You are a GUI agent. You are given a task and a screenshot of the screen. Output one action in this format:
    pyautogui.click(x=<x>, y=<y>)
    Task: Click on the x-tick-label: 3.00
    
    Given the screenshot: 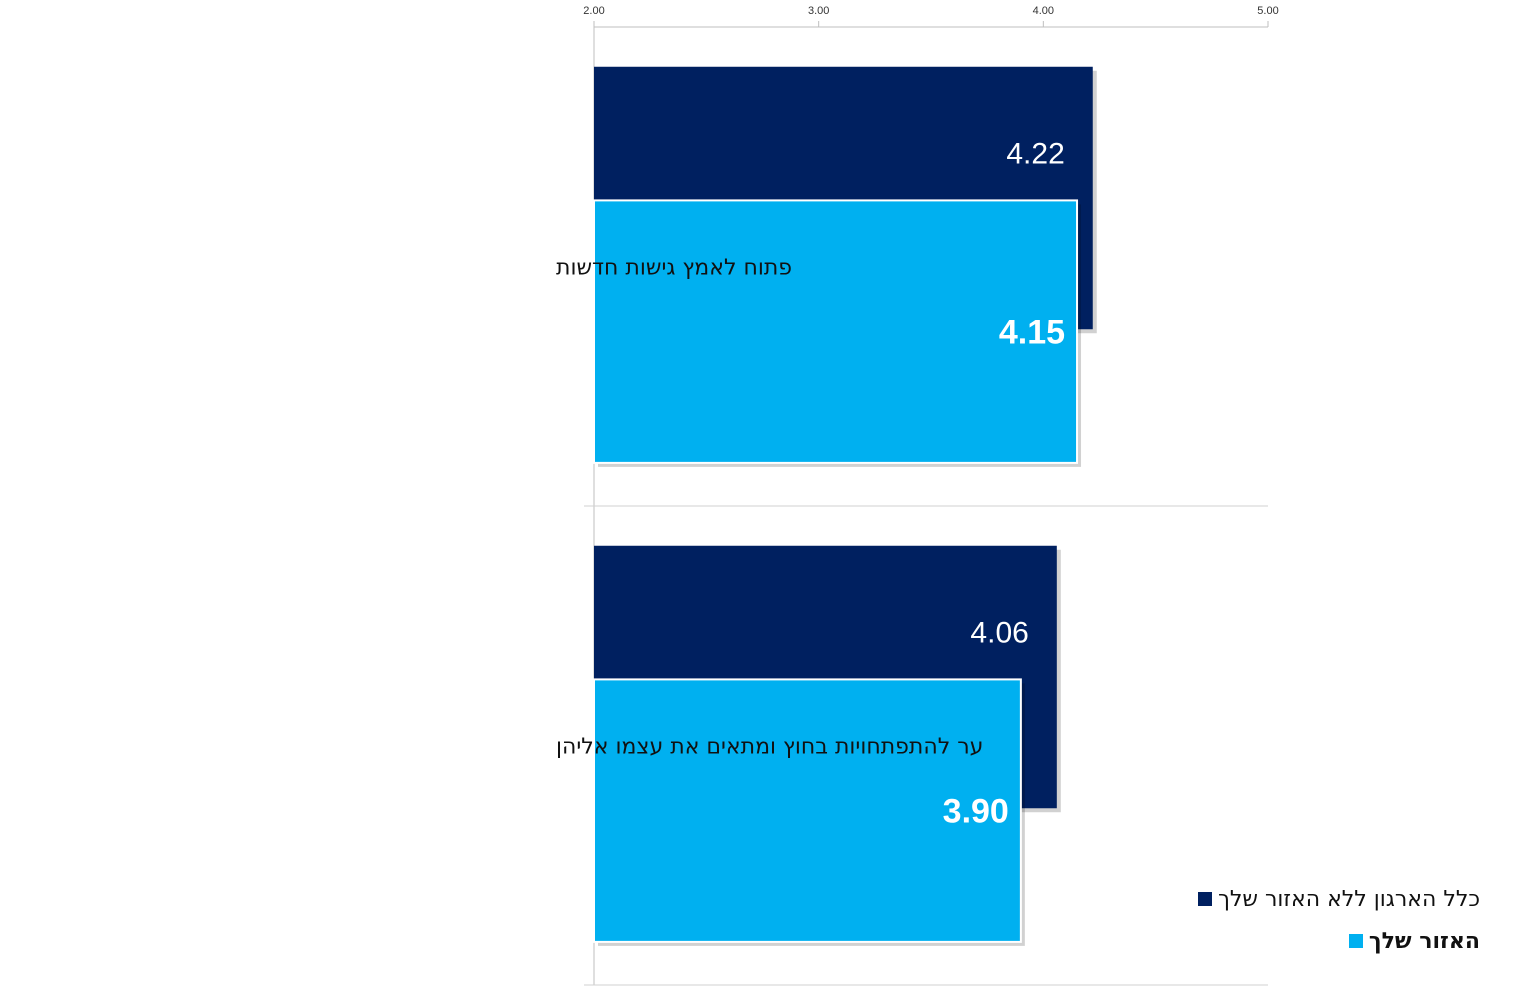 What is the action you would take?
    pyautogui.click(x=818, y=11)
    